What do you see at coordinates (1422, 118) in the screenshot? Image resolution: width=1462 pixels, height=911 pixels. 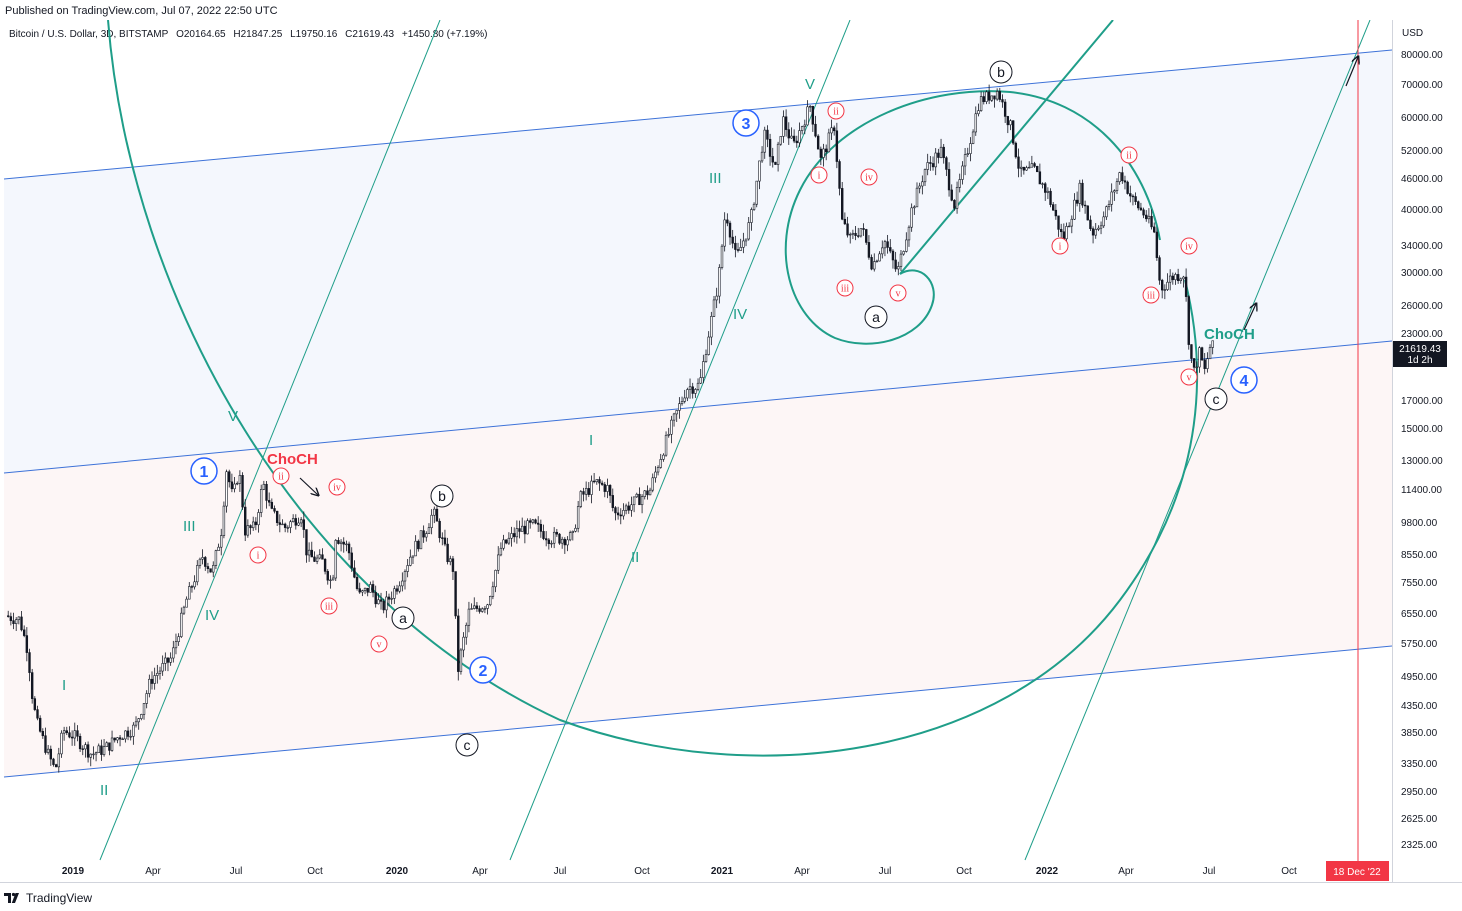 I see `price-tick-label: 60000.00` at bounding box center [1422, 118].